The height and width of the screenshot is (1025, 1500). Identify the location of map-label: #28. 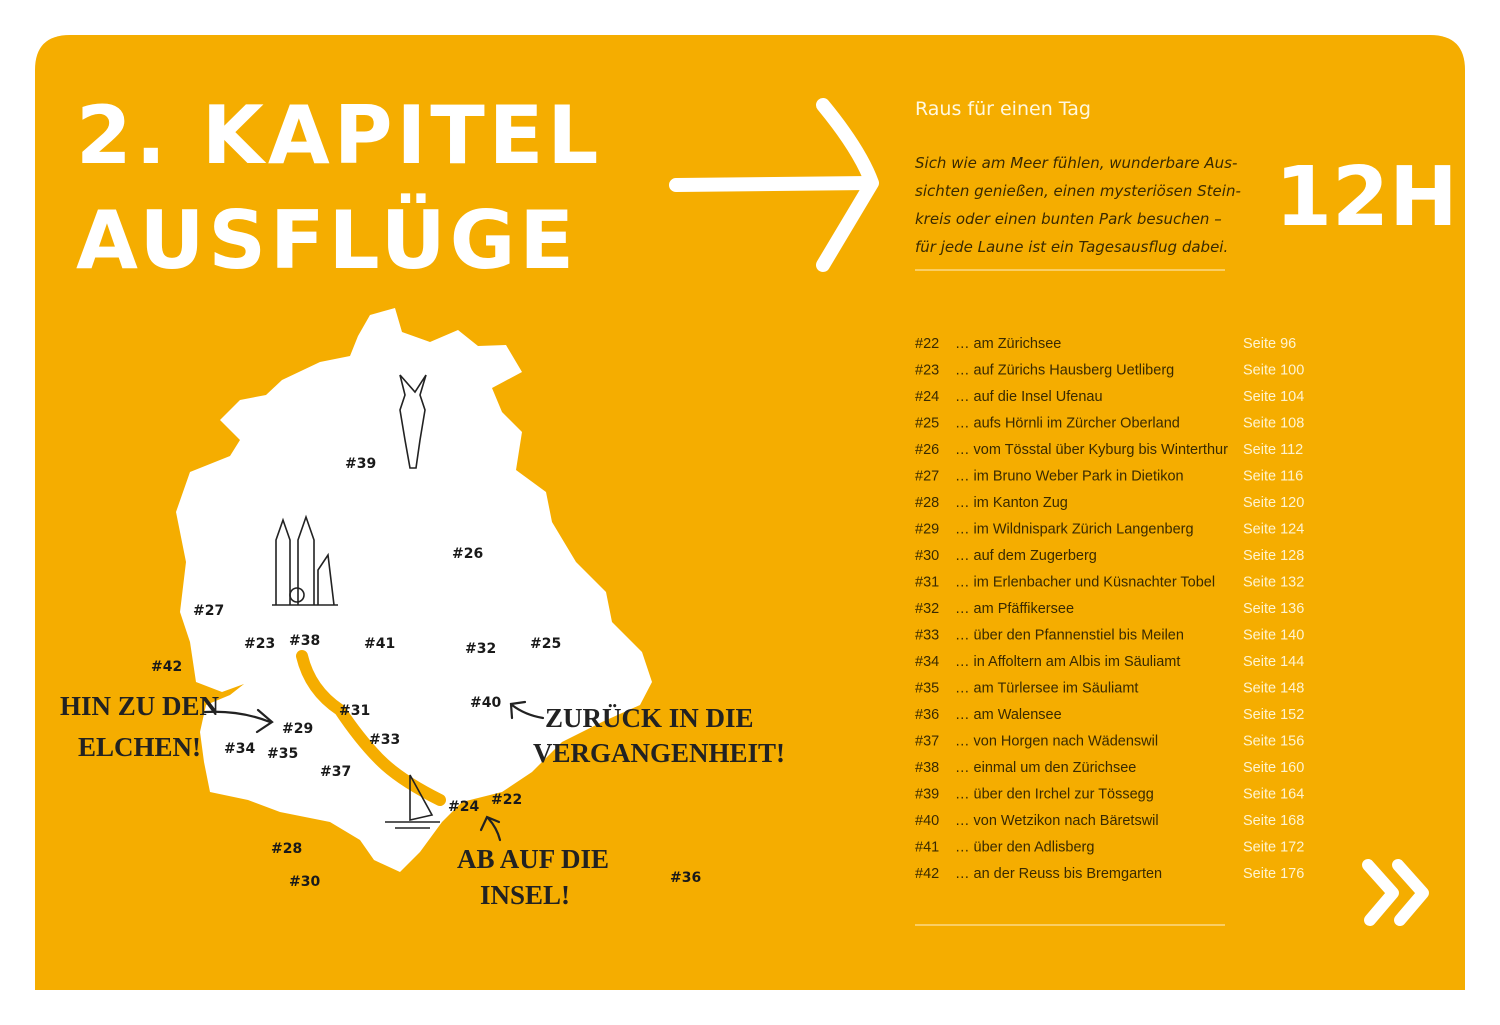
(286, 849).